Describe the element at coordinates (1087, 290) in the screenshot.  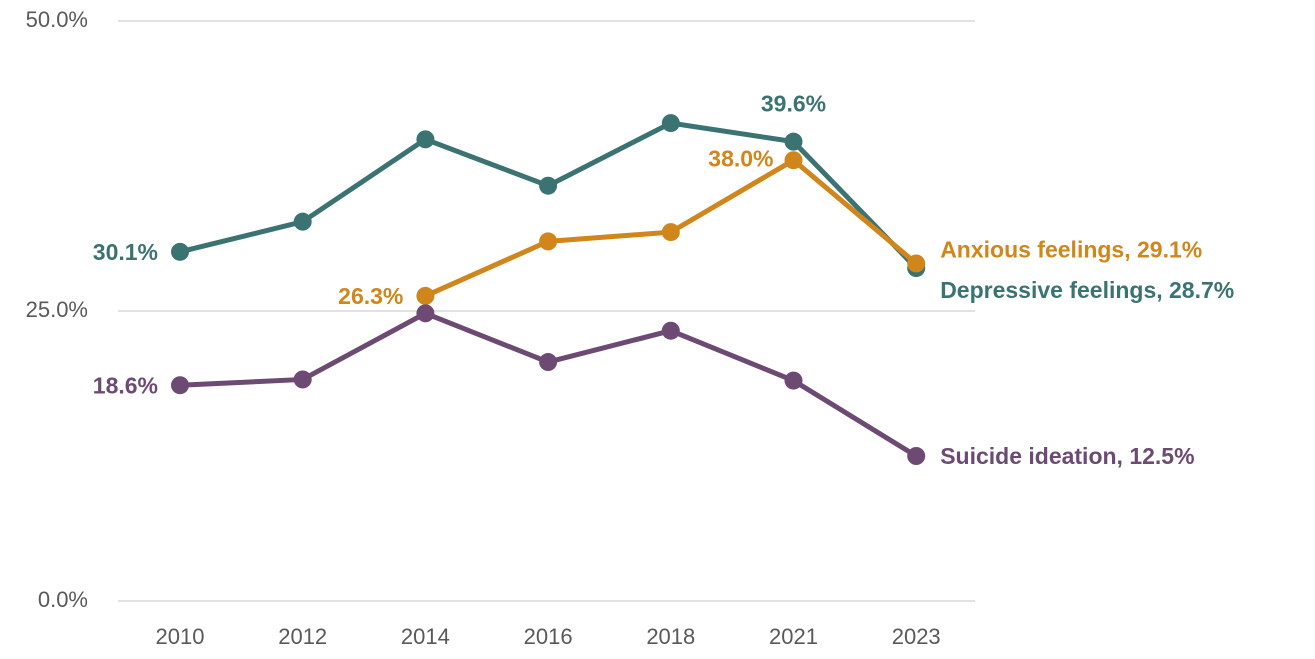
I see `data-label: Depressive feelings, 28.7%` at that location.